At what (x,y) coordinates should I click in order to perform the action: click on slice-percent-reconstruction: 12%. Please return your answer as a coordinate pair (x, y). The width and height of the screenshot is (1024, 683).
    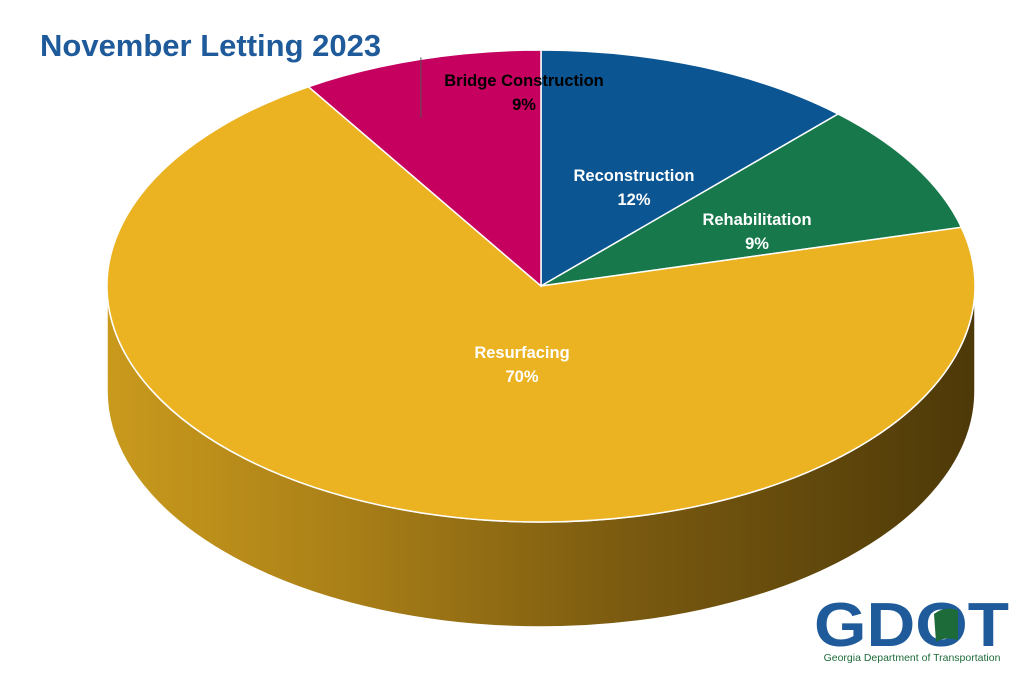
    Looking at the image, I should click on (633, 200).